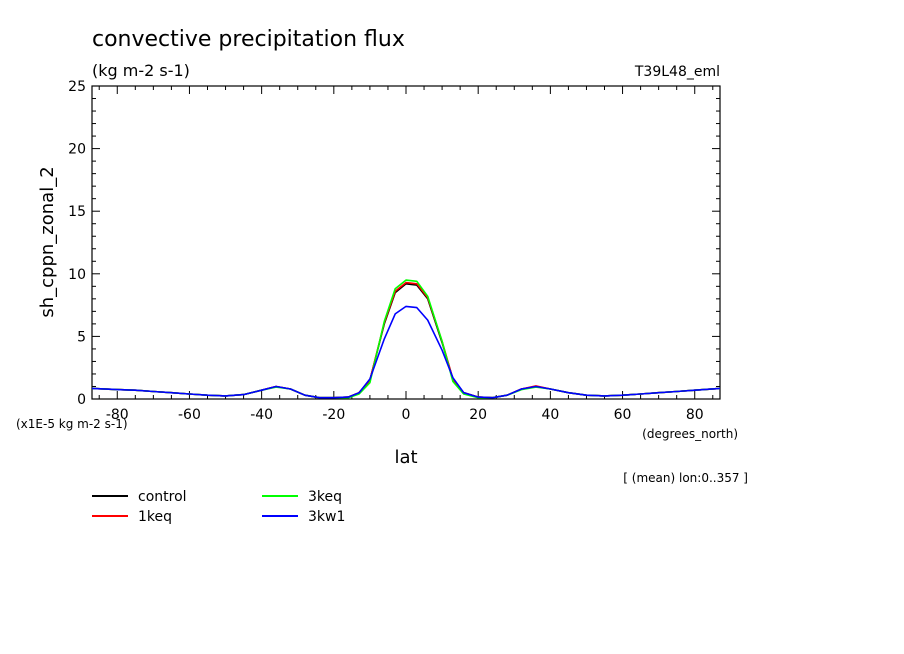 The height and width of the screenshot is (654, 904). What do you see at coordinates (261, 415) in the screenshot?
I see `x-tick-label: -40` at bounding box center [261, 415].